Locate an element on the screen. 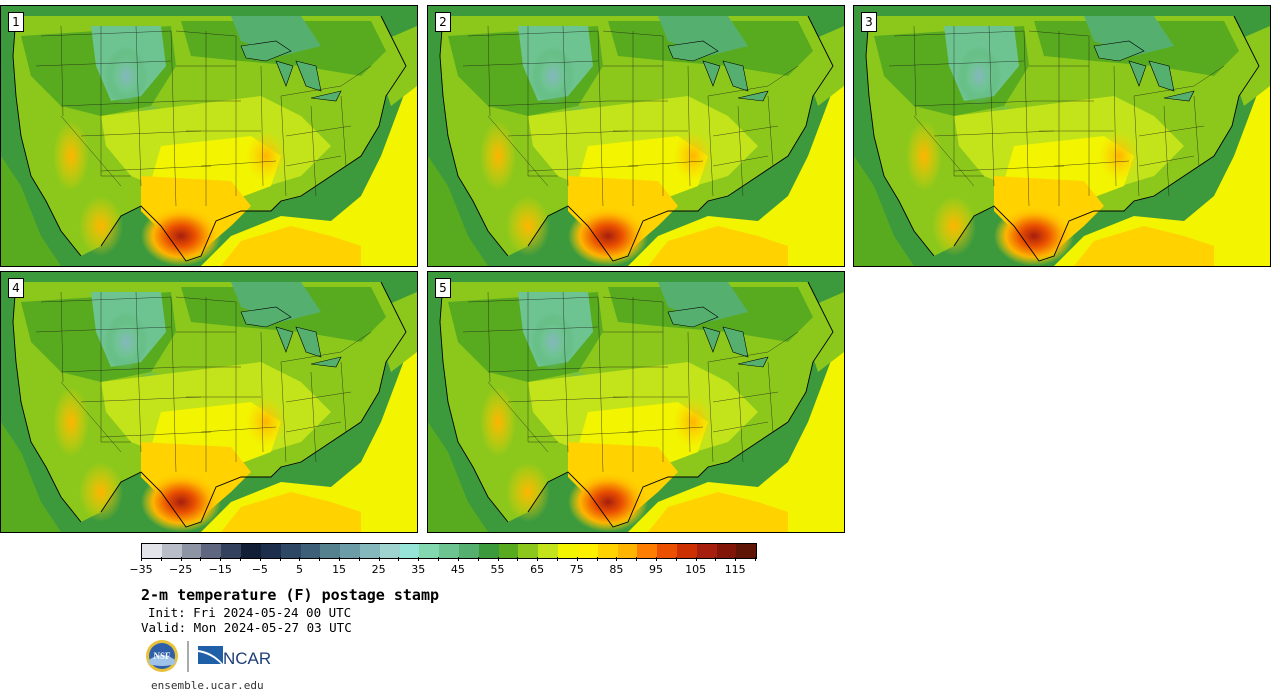 The width and height of the screenshot is (1280, 696). colorbar-tick-label: 65 is located at coordinates (537, 569).